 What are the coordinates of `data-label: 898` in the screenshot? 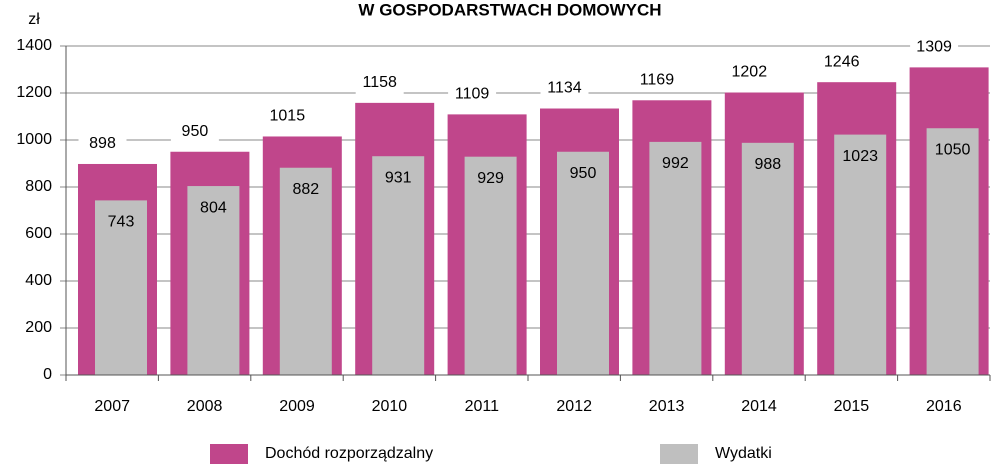 It's located at (102, 143).